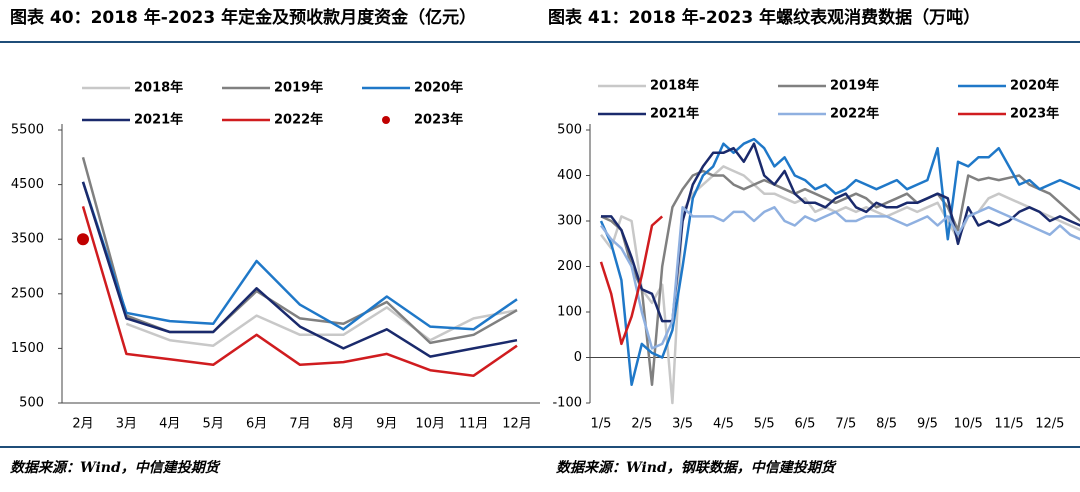 The image size is (1080, 492). I want to click on x-tick-label: 6月, so click(256, 424).